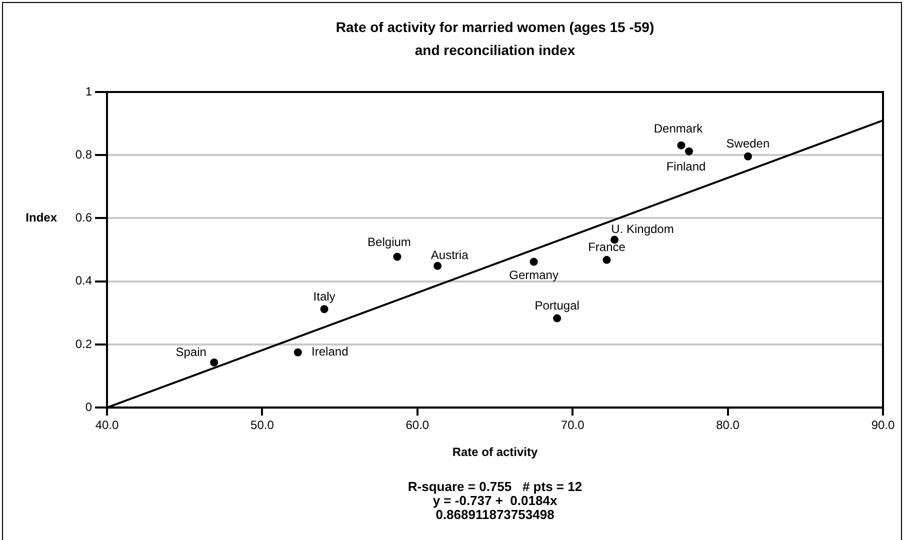 This screenshot has height=540, width=908. What do you see at coordinates (495, 451) in the screenshot?
I see `x-axis-title: Rate of activity` at bounding box center [495, 451].